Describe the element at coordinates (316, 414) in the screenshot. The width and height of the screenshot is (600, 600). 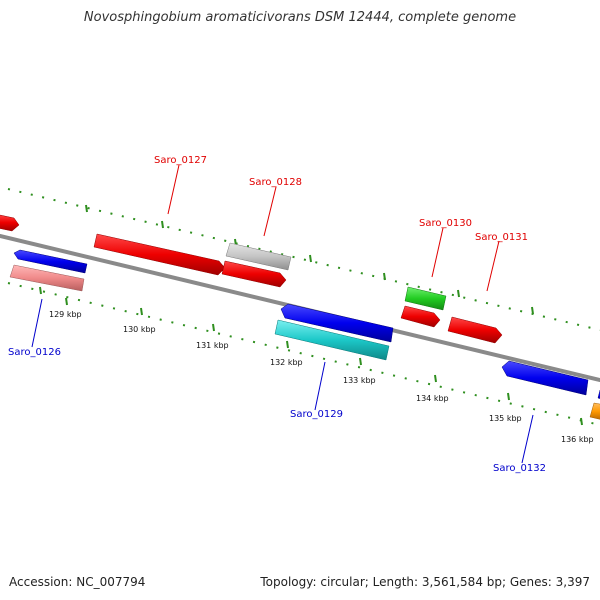
I see `gene-label-saro-0129: Saro_0129` at that location.